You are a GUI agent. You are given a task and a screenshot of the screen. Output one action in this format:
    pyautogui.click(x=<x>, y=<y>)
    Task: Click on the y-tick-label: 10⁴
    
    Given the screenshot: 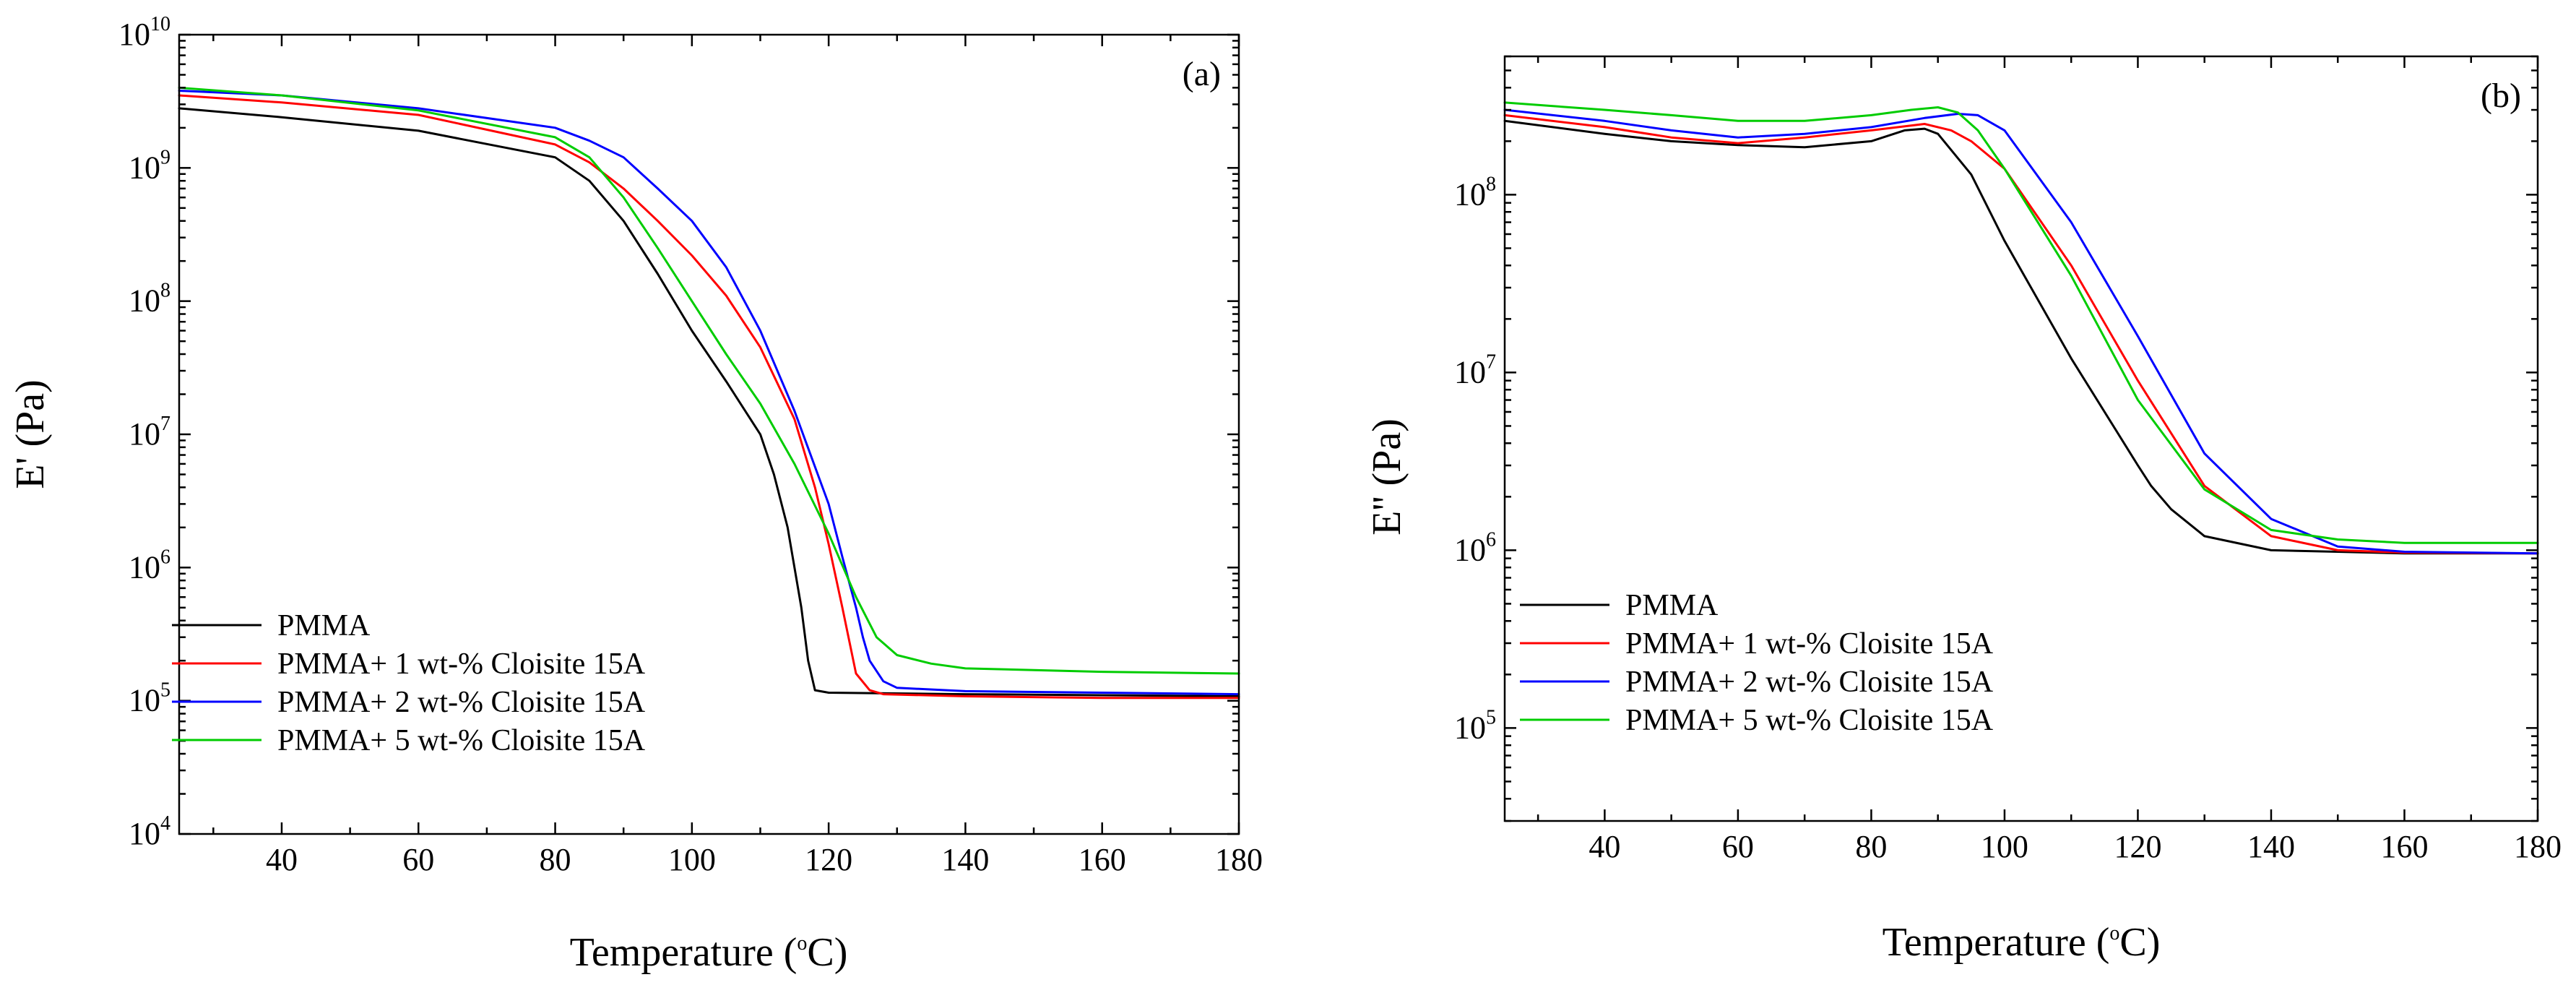 What is the action you would take?
    pyautogui.click(x=150, y=831)
    